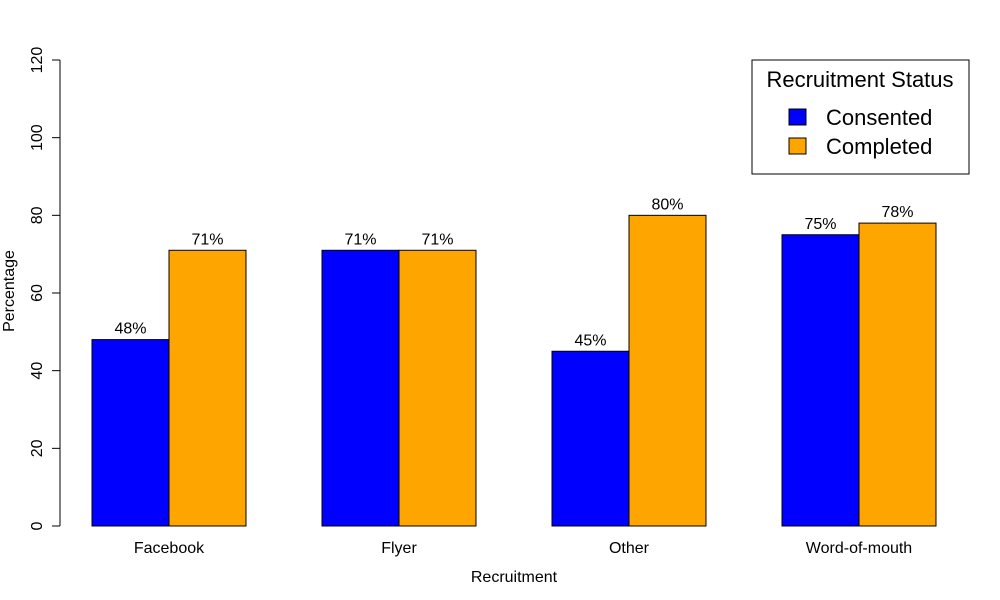  What do you see at coordinates (797, 146) in the screenshot?
I see `legend-swatch-completed` at bounding box center [797, 146].